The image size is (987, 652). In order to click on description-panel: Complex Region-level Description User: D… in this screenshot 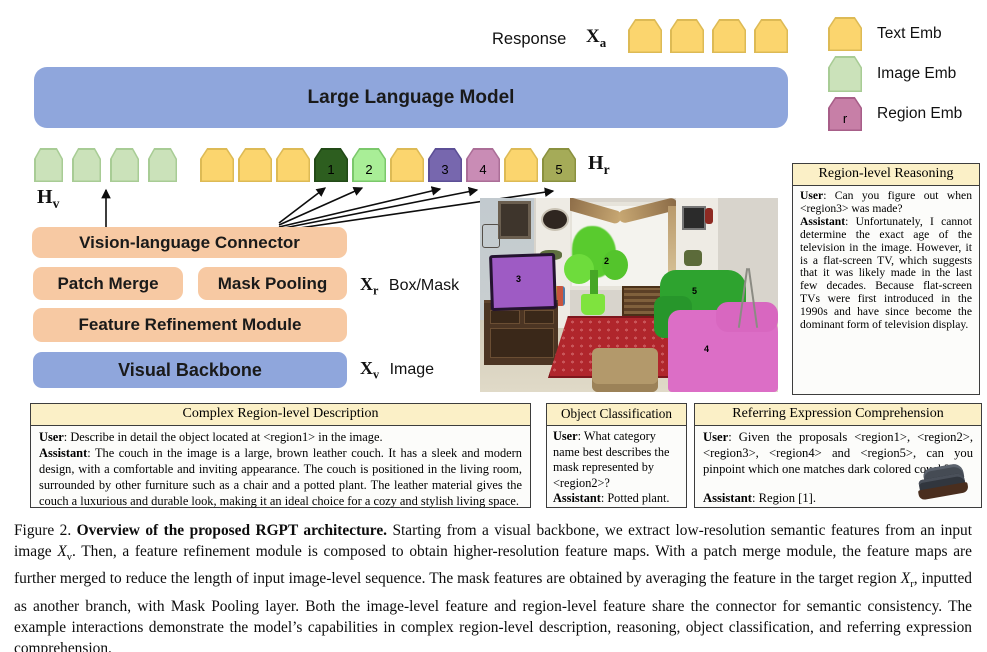, I will do `click(280, 455)`.